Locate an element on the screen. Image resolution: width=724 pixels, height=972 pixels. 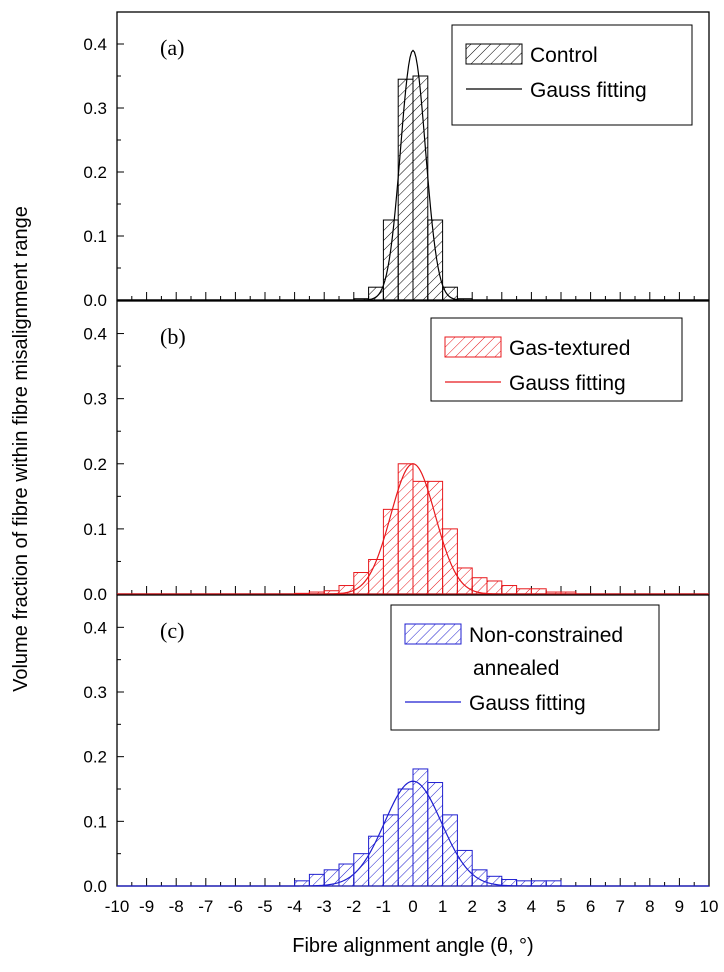
legend-label-histogram: Control is located at coordinates (564, 55).